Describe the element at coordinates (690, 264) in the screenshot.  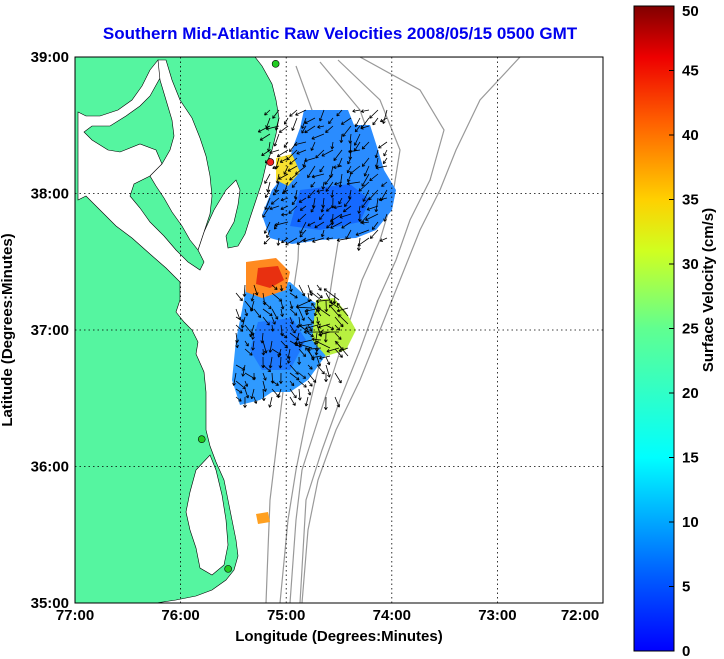
I see `colorbar-tick-label: 30` at that location.